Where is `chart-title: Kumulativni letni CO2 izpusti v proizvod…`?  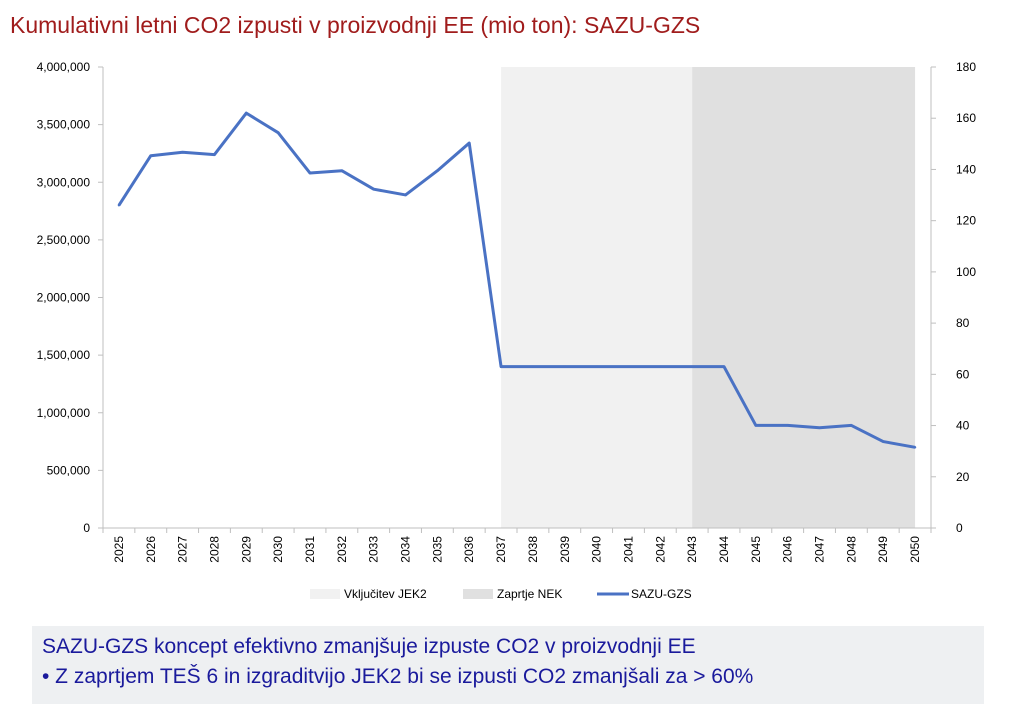 chart-title: Kumulativni letni CO2 izpusti v proizvod… is located at coordinates (355, 25).